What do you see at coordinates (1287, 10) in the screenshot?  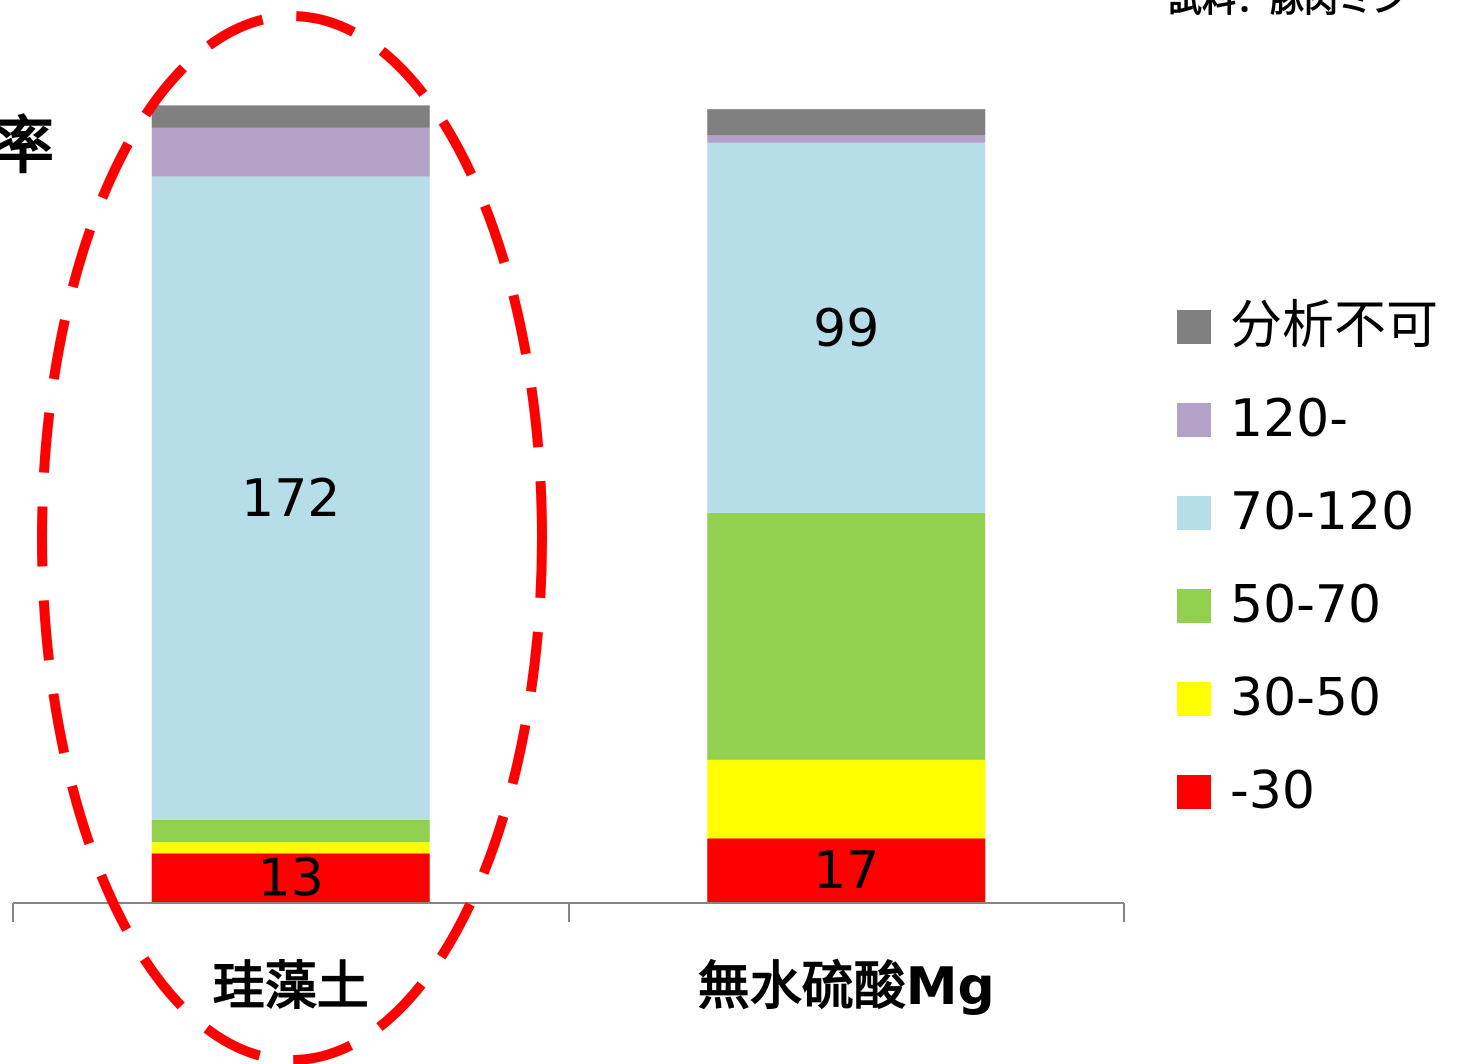 I see `annotation: 試料：豚肉ミン` at bounding box center [1287, 10].